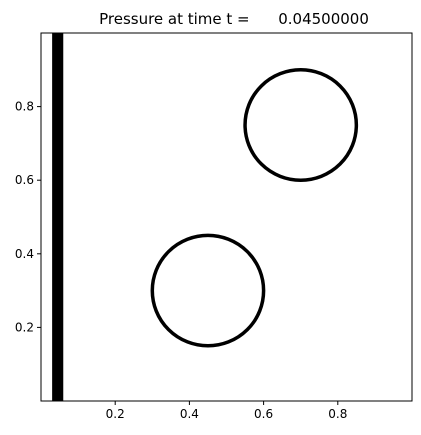  Describe the element at coordinates (24, 327) in the screenshot. I see `y-tick-label: 0.2` at that location.